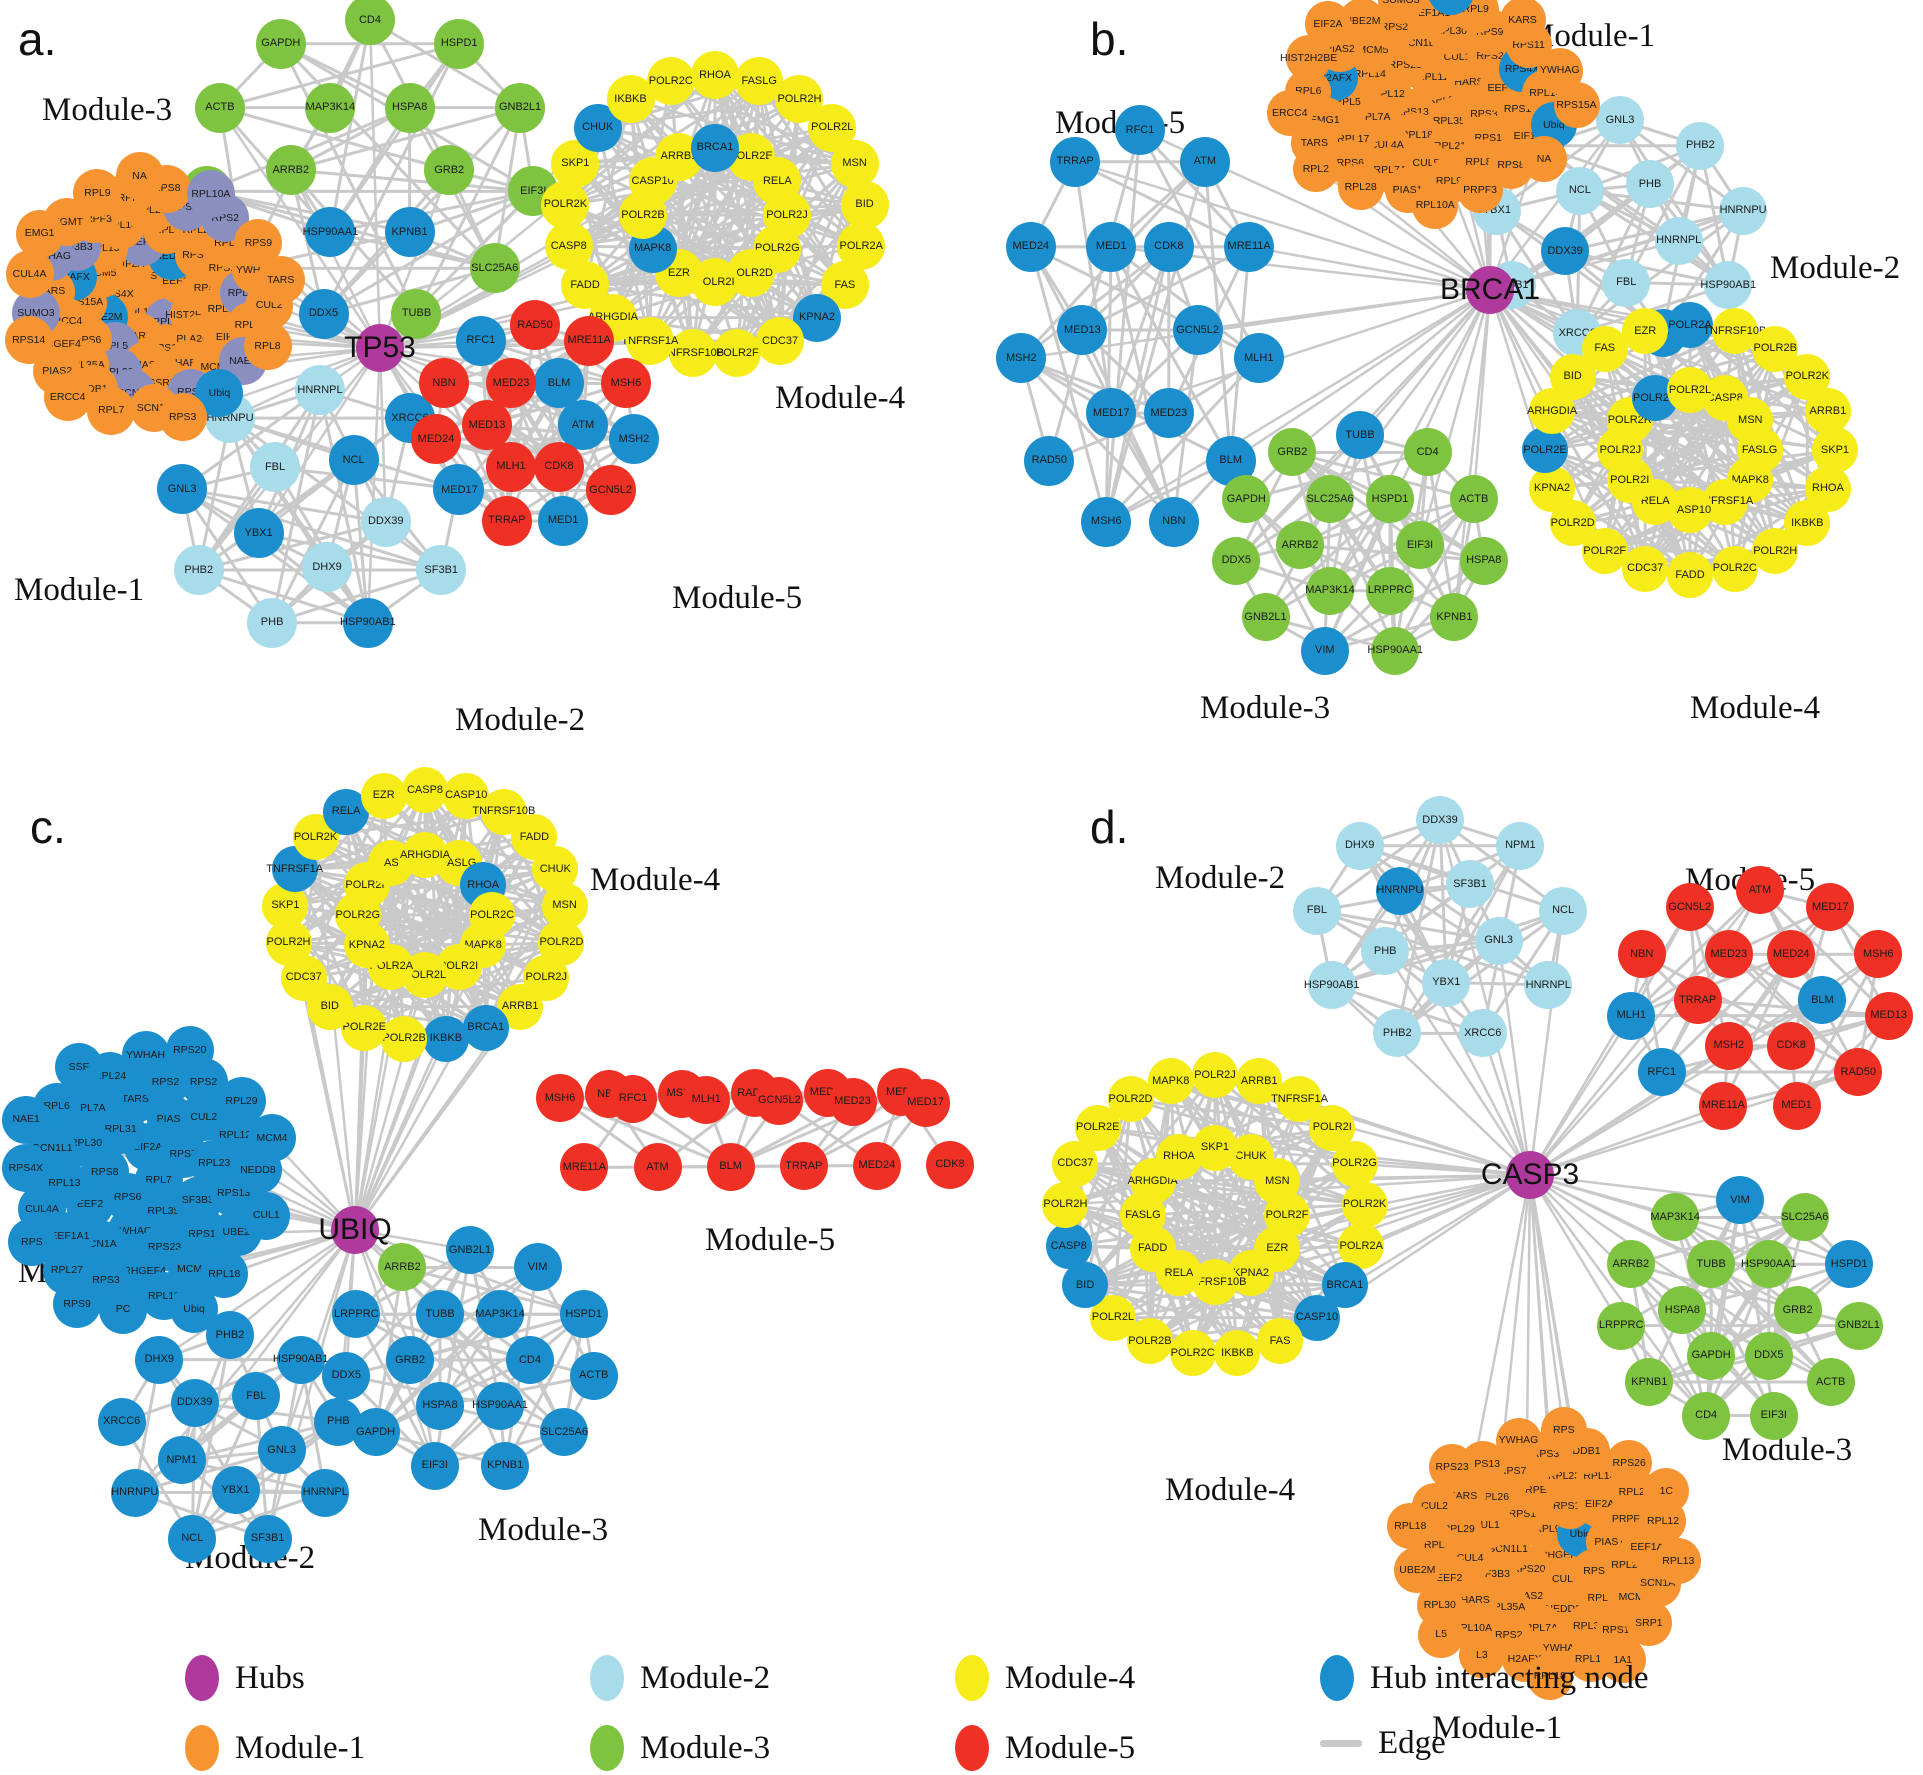  Describe the element at coordinates (1197, 330) in the screenshot. I see `b-m5-GCN5L2: GCN5L2` at that location.